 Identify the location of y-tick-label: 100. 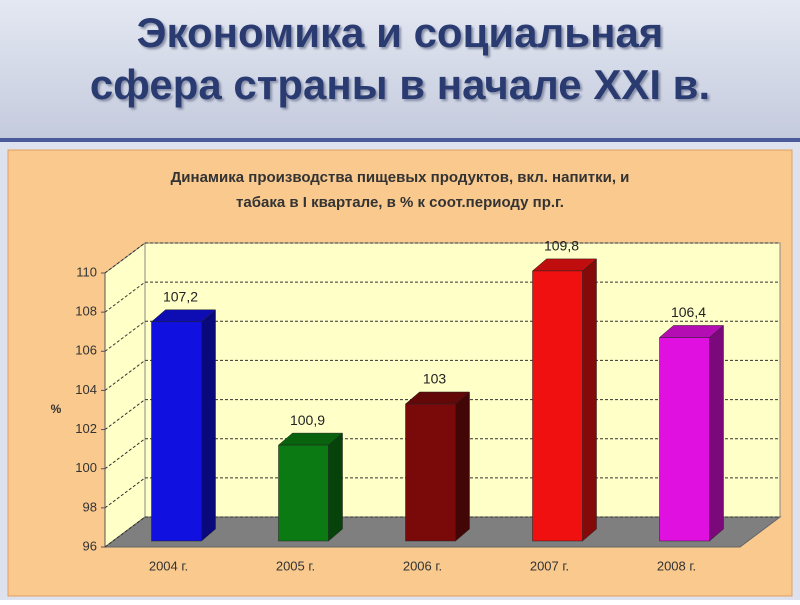
(86, 467).